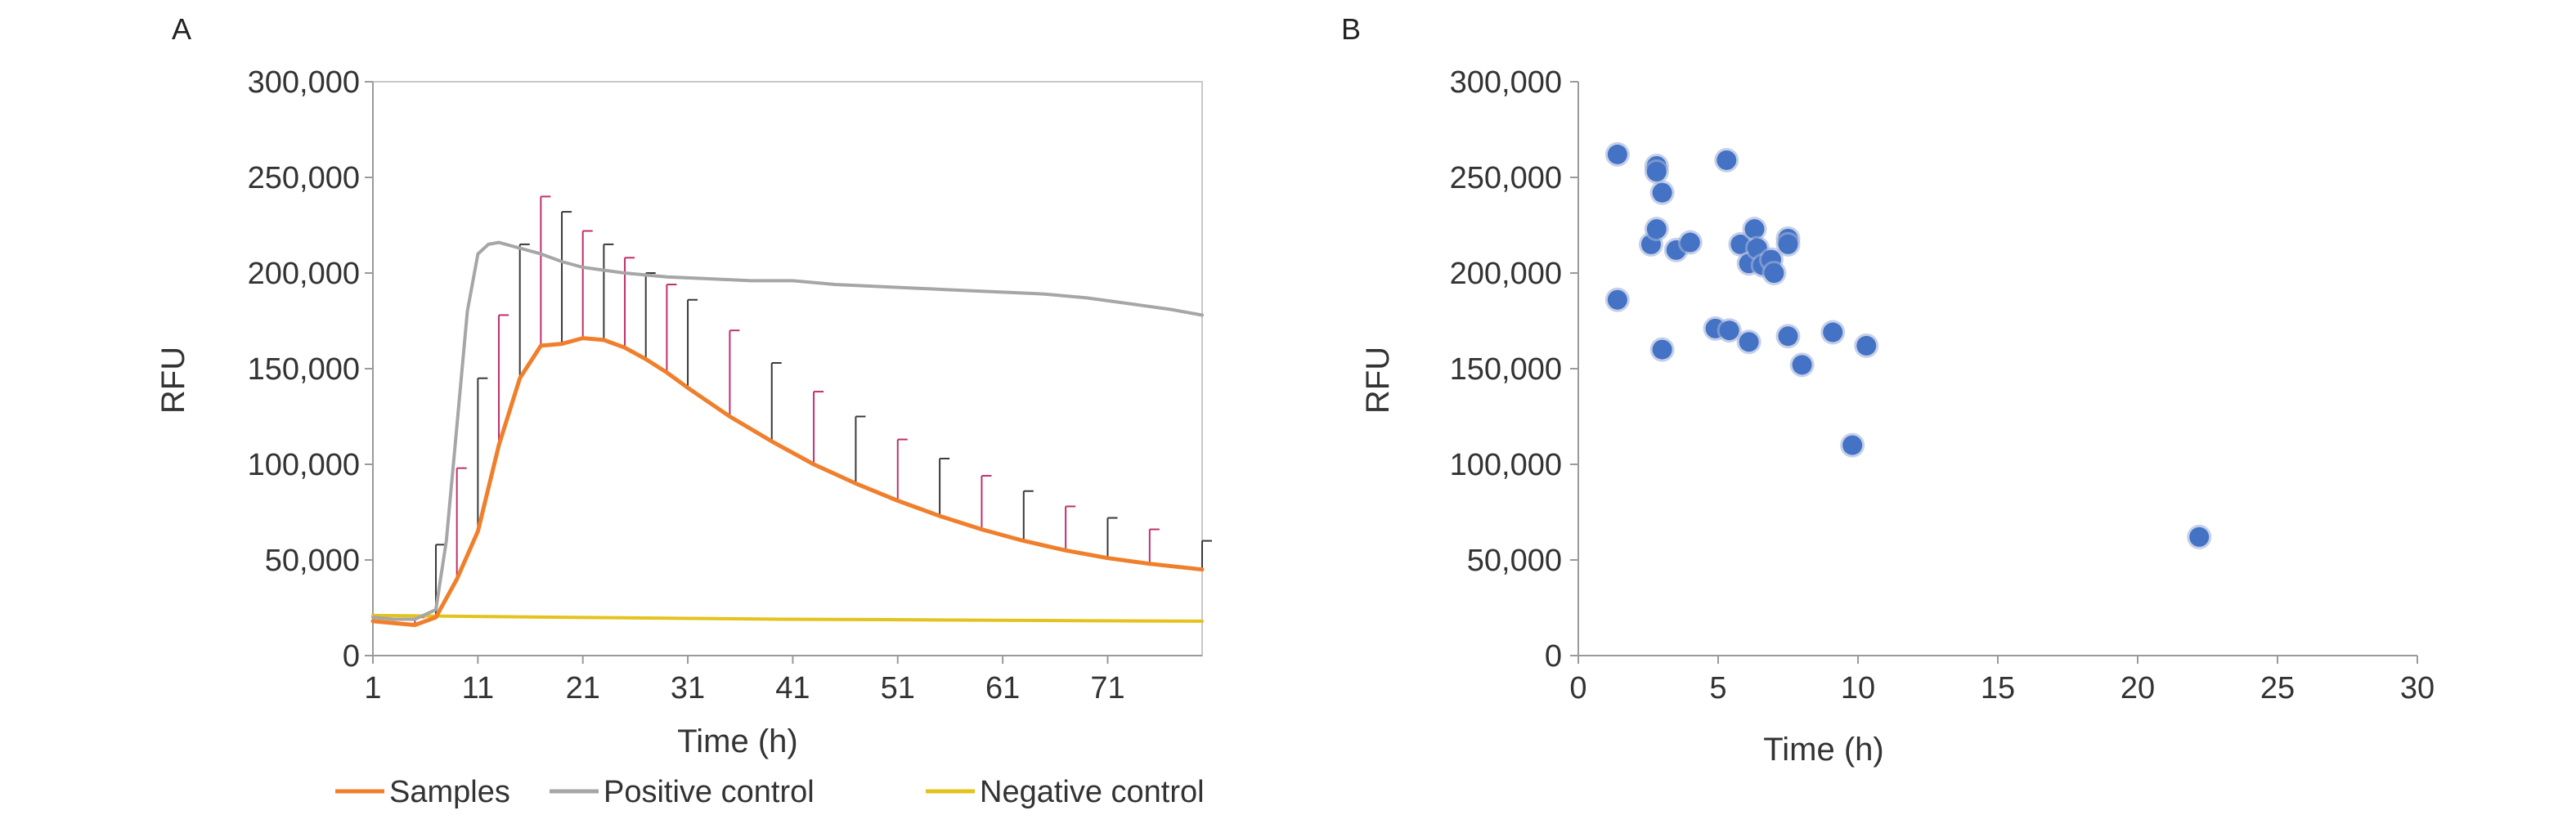  What do you see at coordinates (1717, 688) in the screenshot?
I see `panel-b-x-tick-label: 5` at bounding box center [1717, 688].